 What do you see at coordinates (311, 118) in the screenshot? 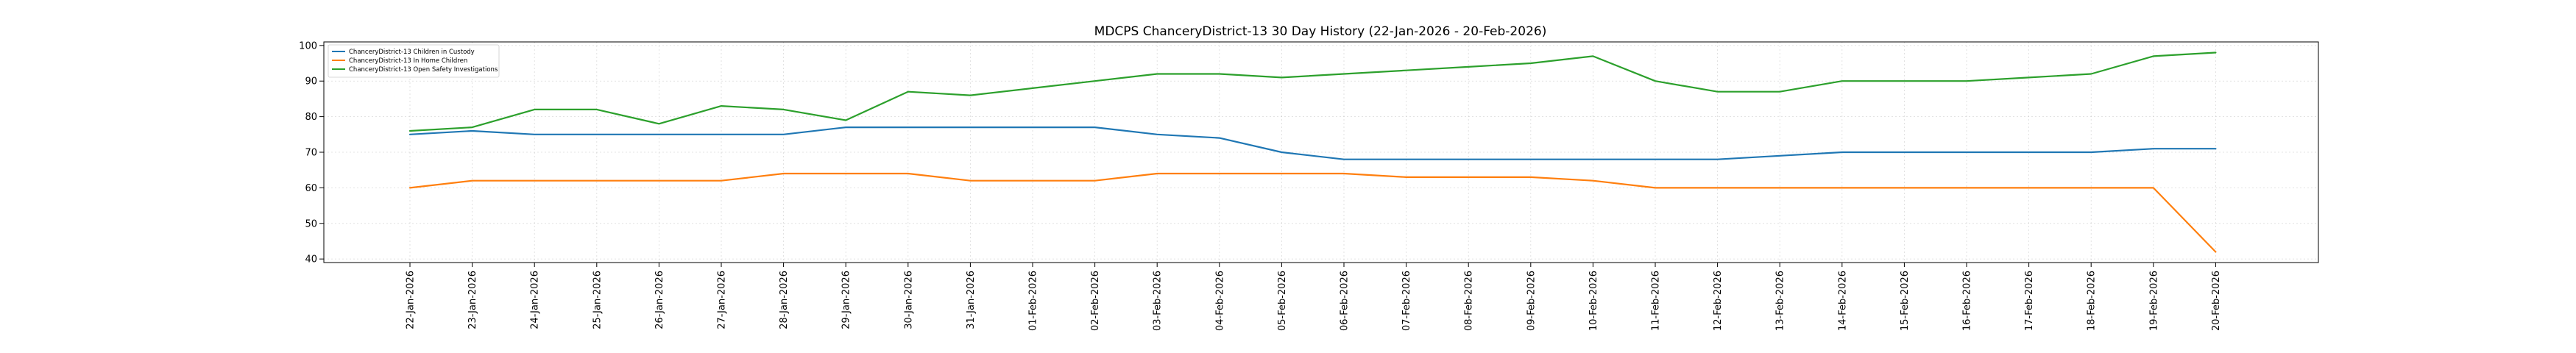
I see `y-tick-label: 80` at bounding box center [311, 118].